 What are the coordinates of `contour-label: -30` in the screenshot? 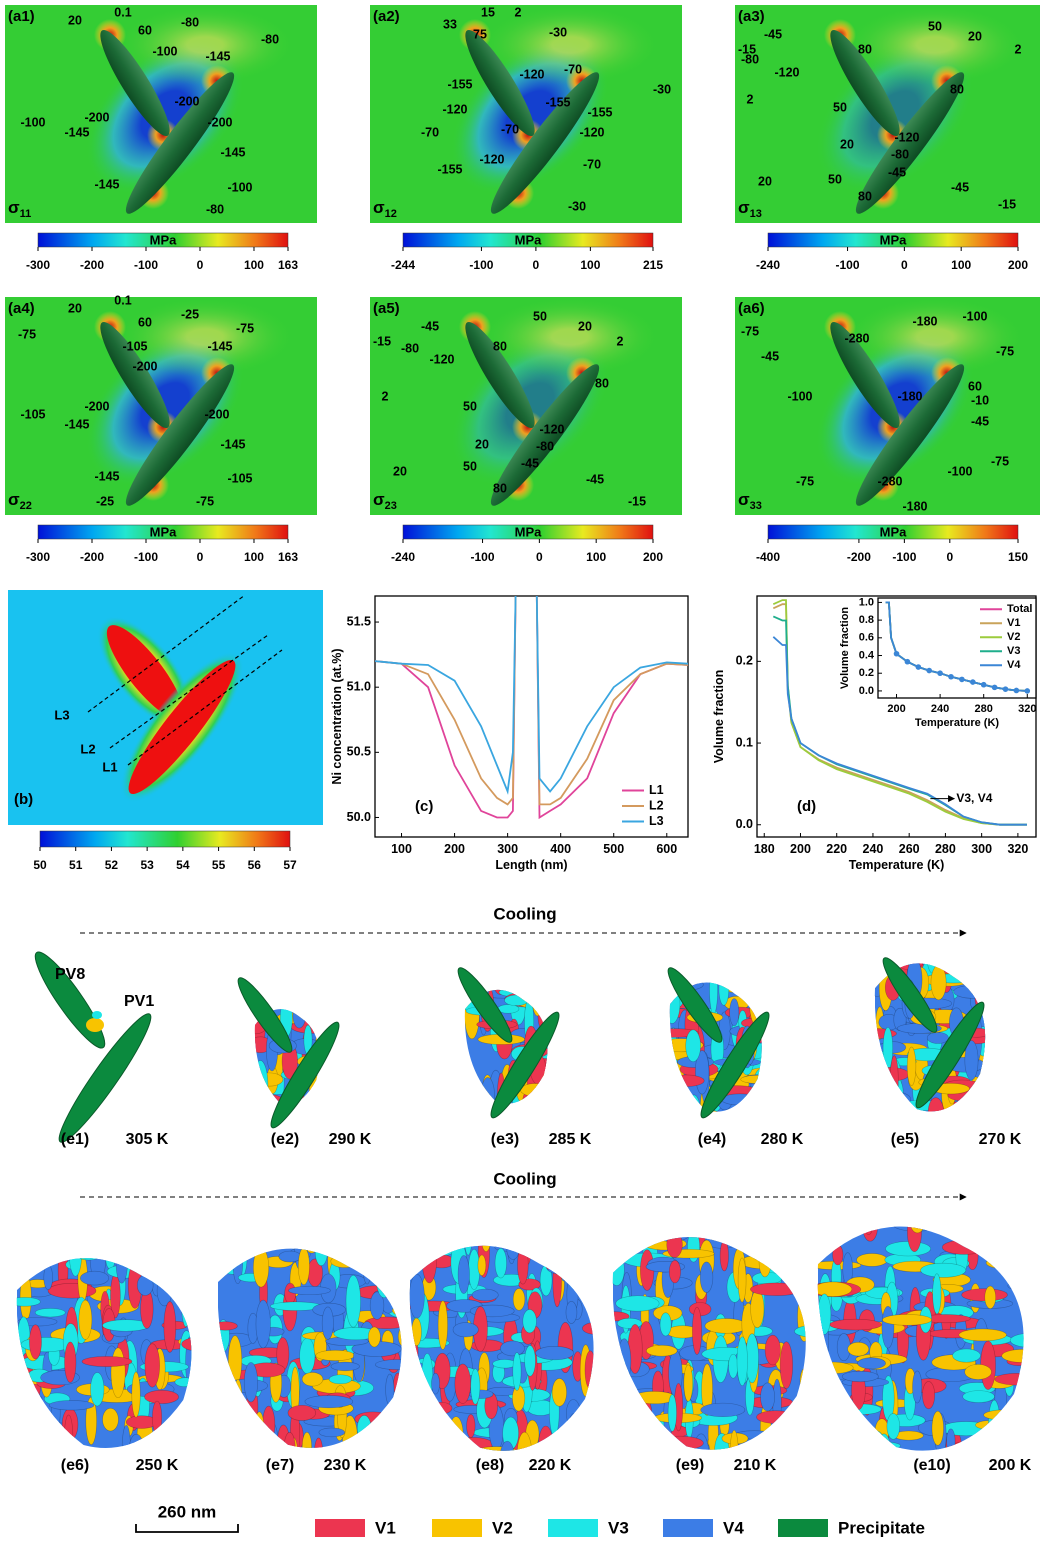 It's located at (577, 206).